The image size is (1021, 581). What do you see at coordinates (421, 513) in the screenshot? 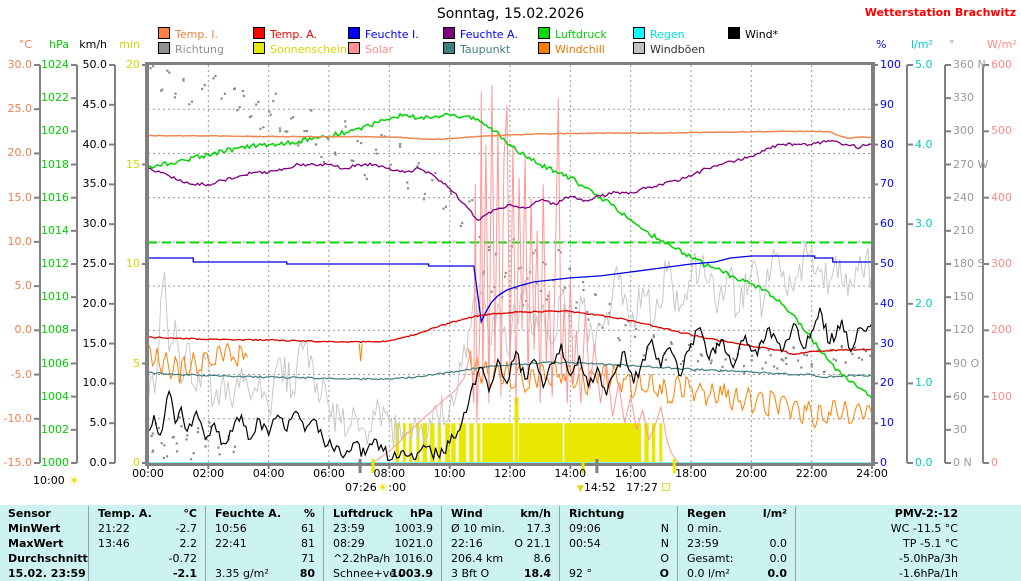
I see `table-col-unit: hPa` at bounding box center [421, 513].